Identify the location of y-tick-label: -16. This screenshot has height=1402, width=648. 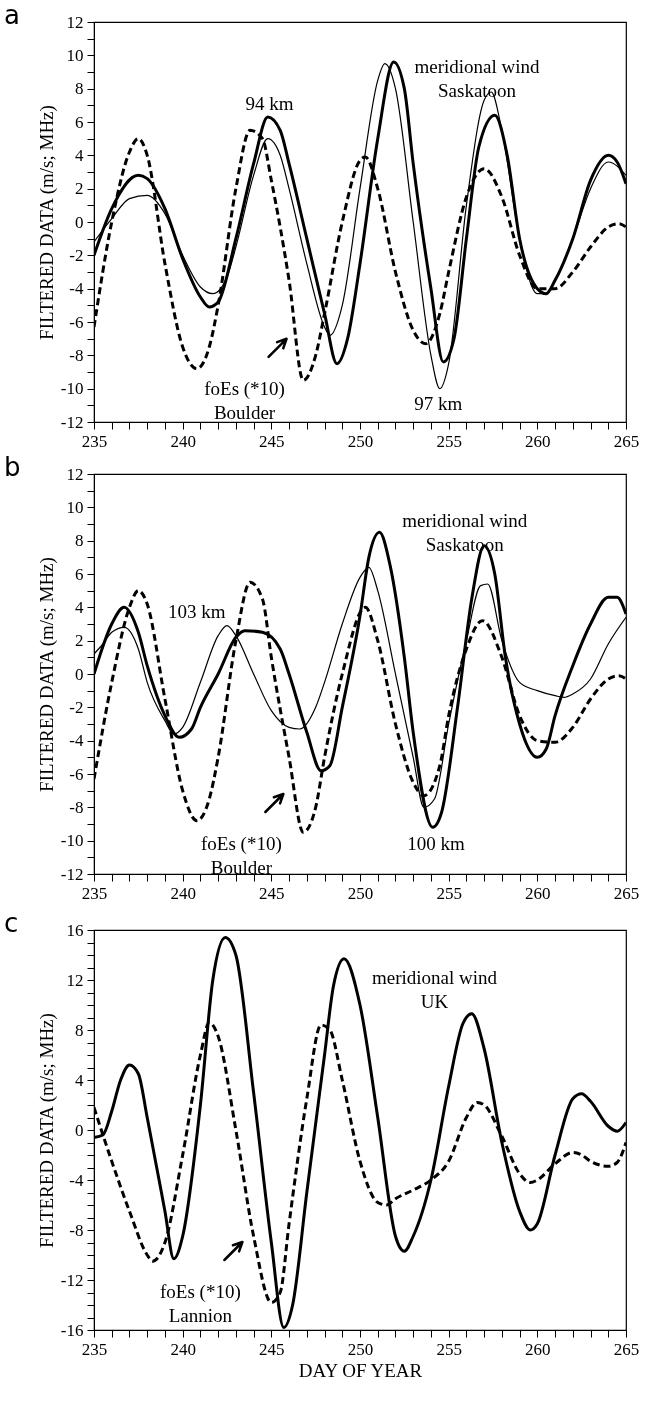
(72, 1330).